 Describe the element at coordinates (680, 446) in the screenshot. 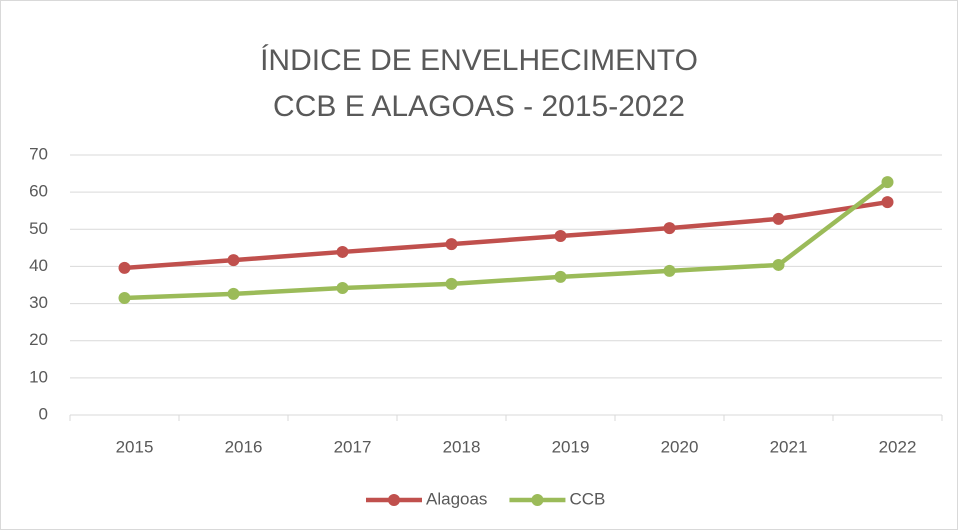

I see `x-tick-label: 2020` at that location.